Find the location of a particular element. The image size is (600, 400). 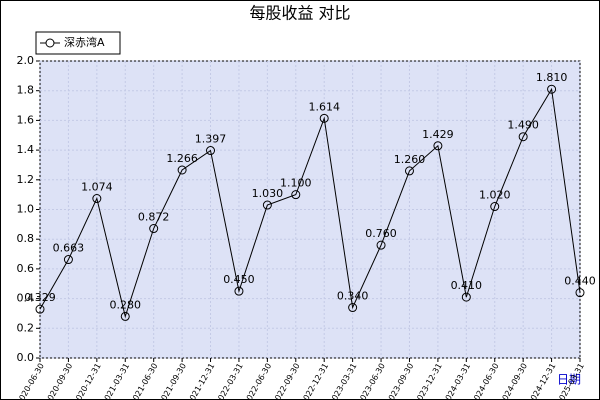

data-label: 0.329 is located at coordinates (40, 297).